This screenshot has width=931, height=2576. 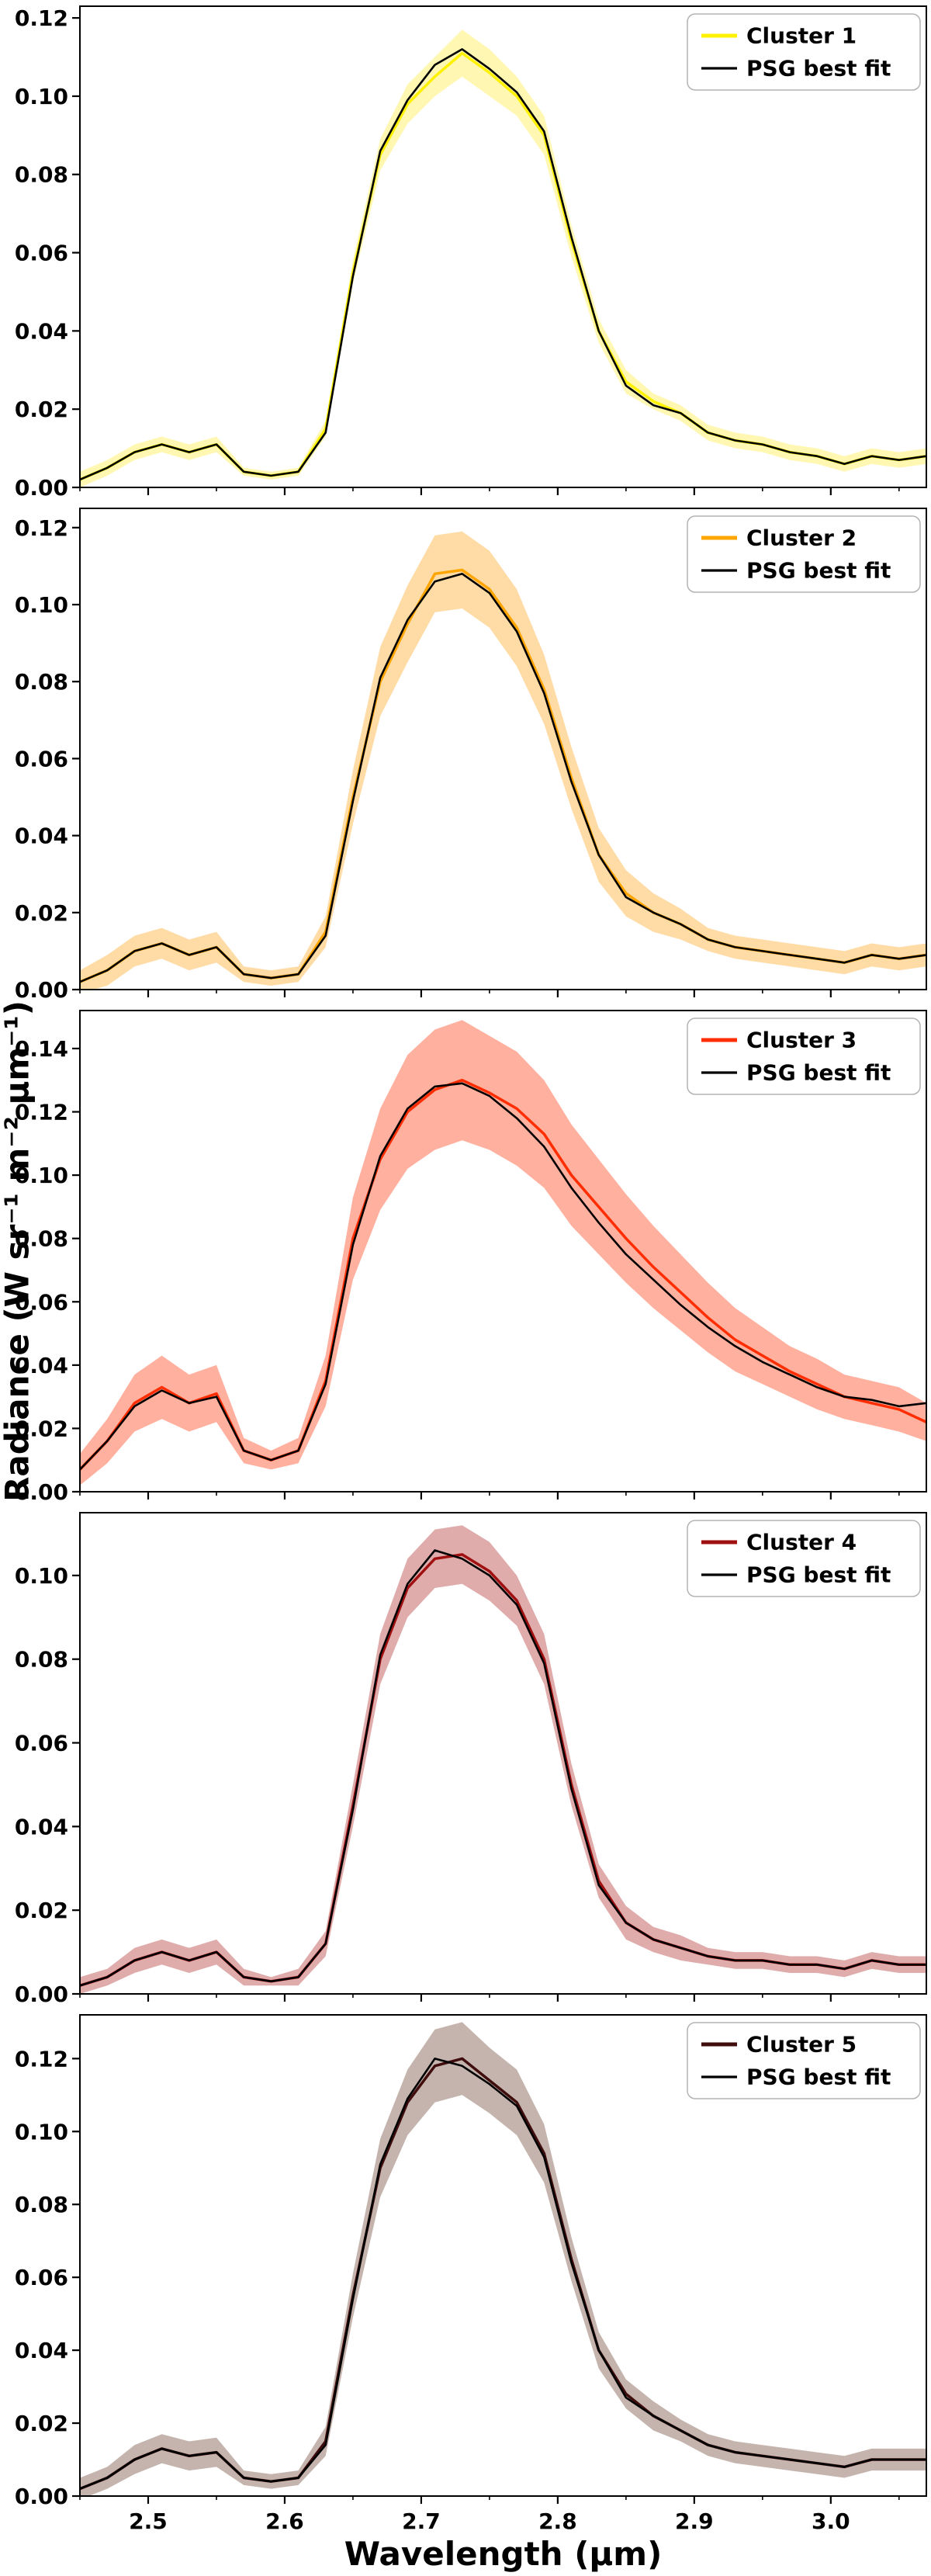 I want to click on legend: Cluster 2 PSG best fit, so click(x=804, y=554).